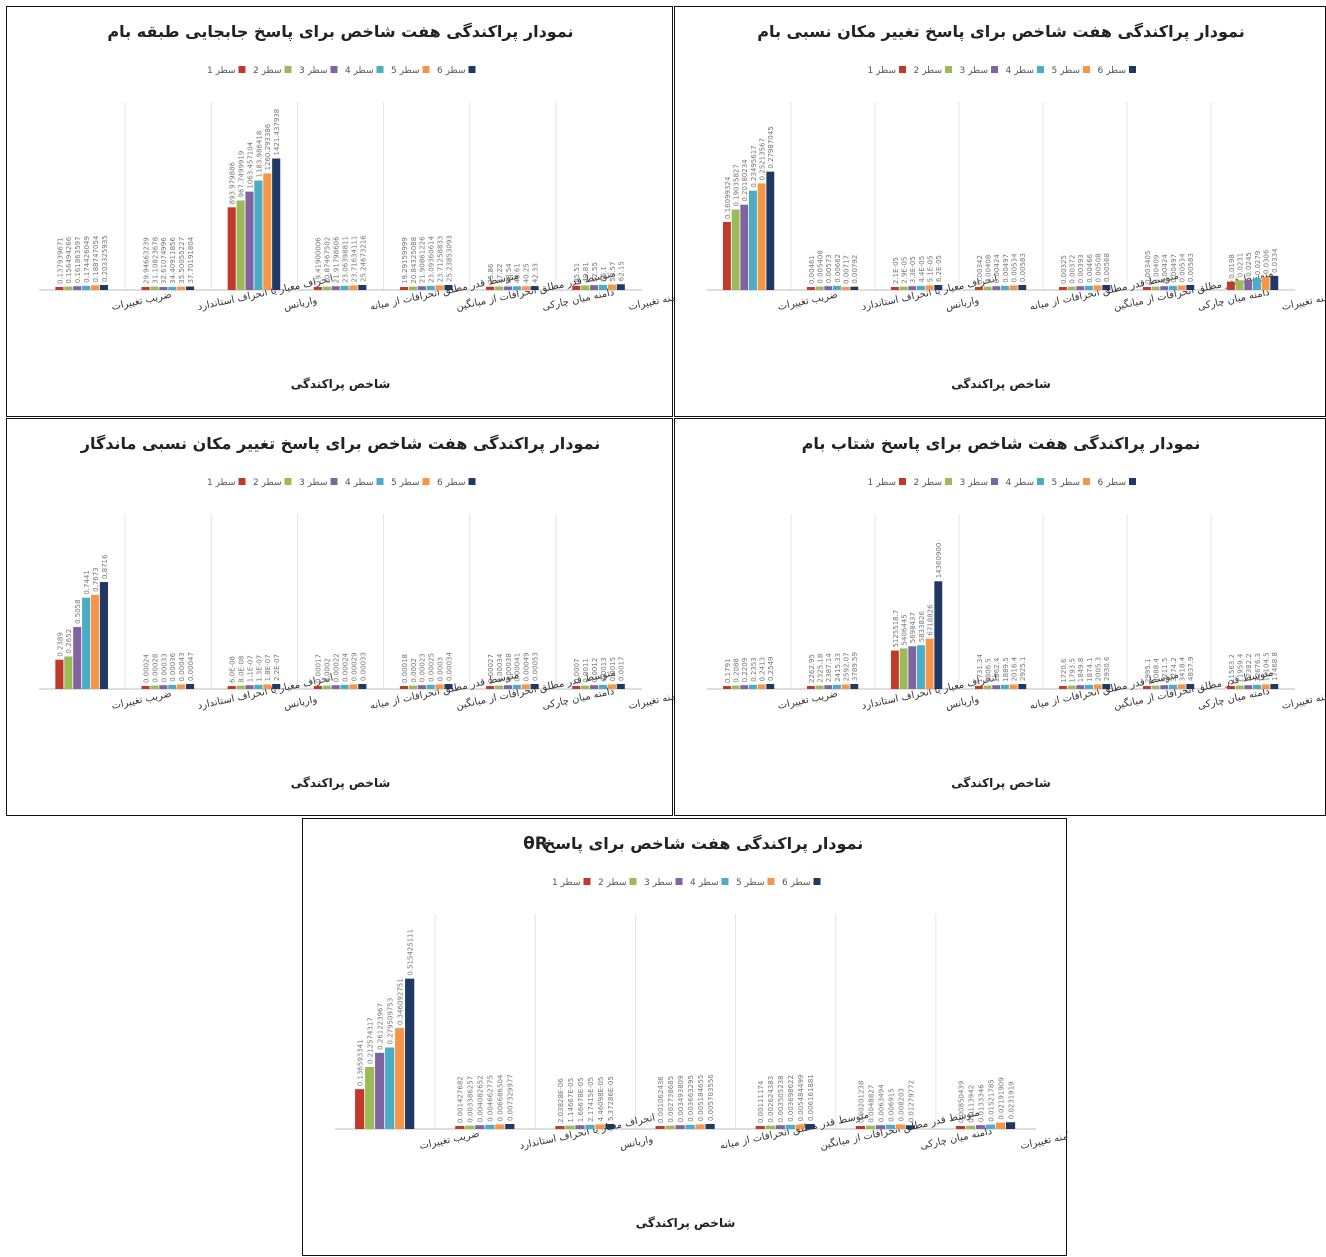 The width and height of the screenshot is (1326, 1257). What do you see at coordinates (1081, 268) in the screenshot?
I see `data-label: 0.00393` at bounding box center [1081, 268].